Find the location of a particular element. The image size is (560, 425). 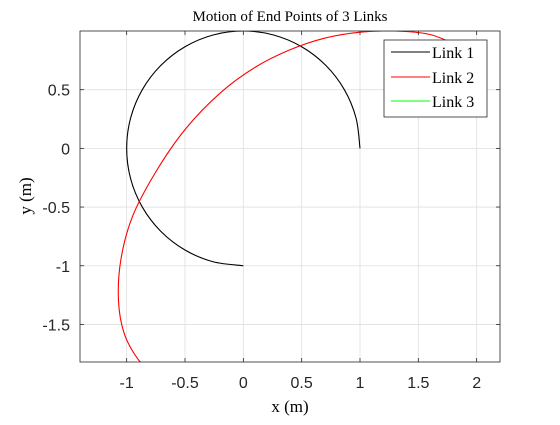

x-tick-label: 2 is located at coordinates (476, 383).